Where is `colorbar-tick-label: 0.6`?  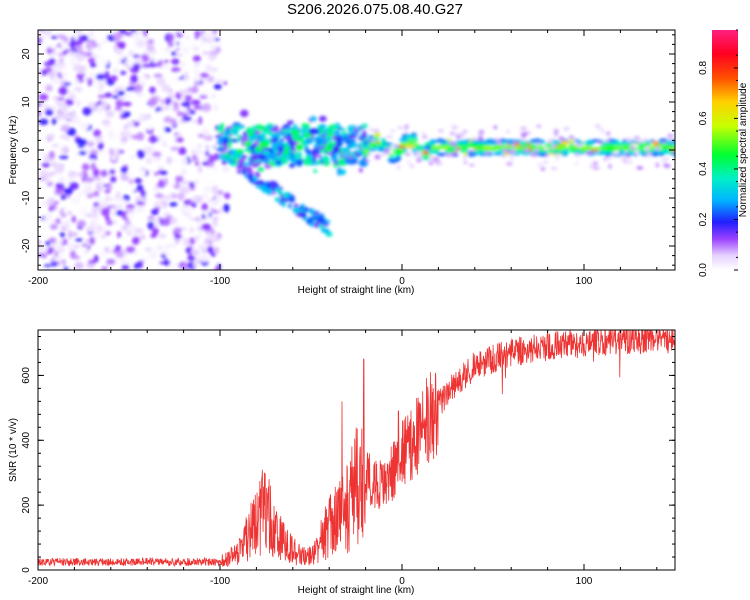 colorbar-tick-label: 0.6 is located at coordinates (703, 118).